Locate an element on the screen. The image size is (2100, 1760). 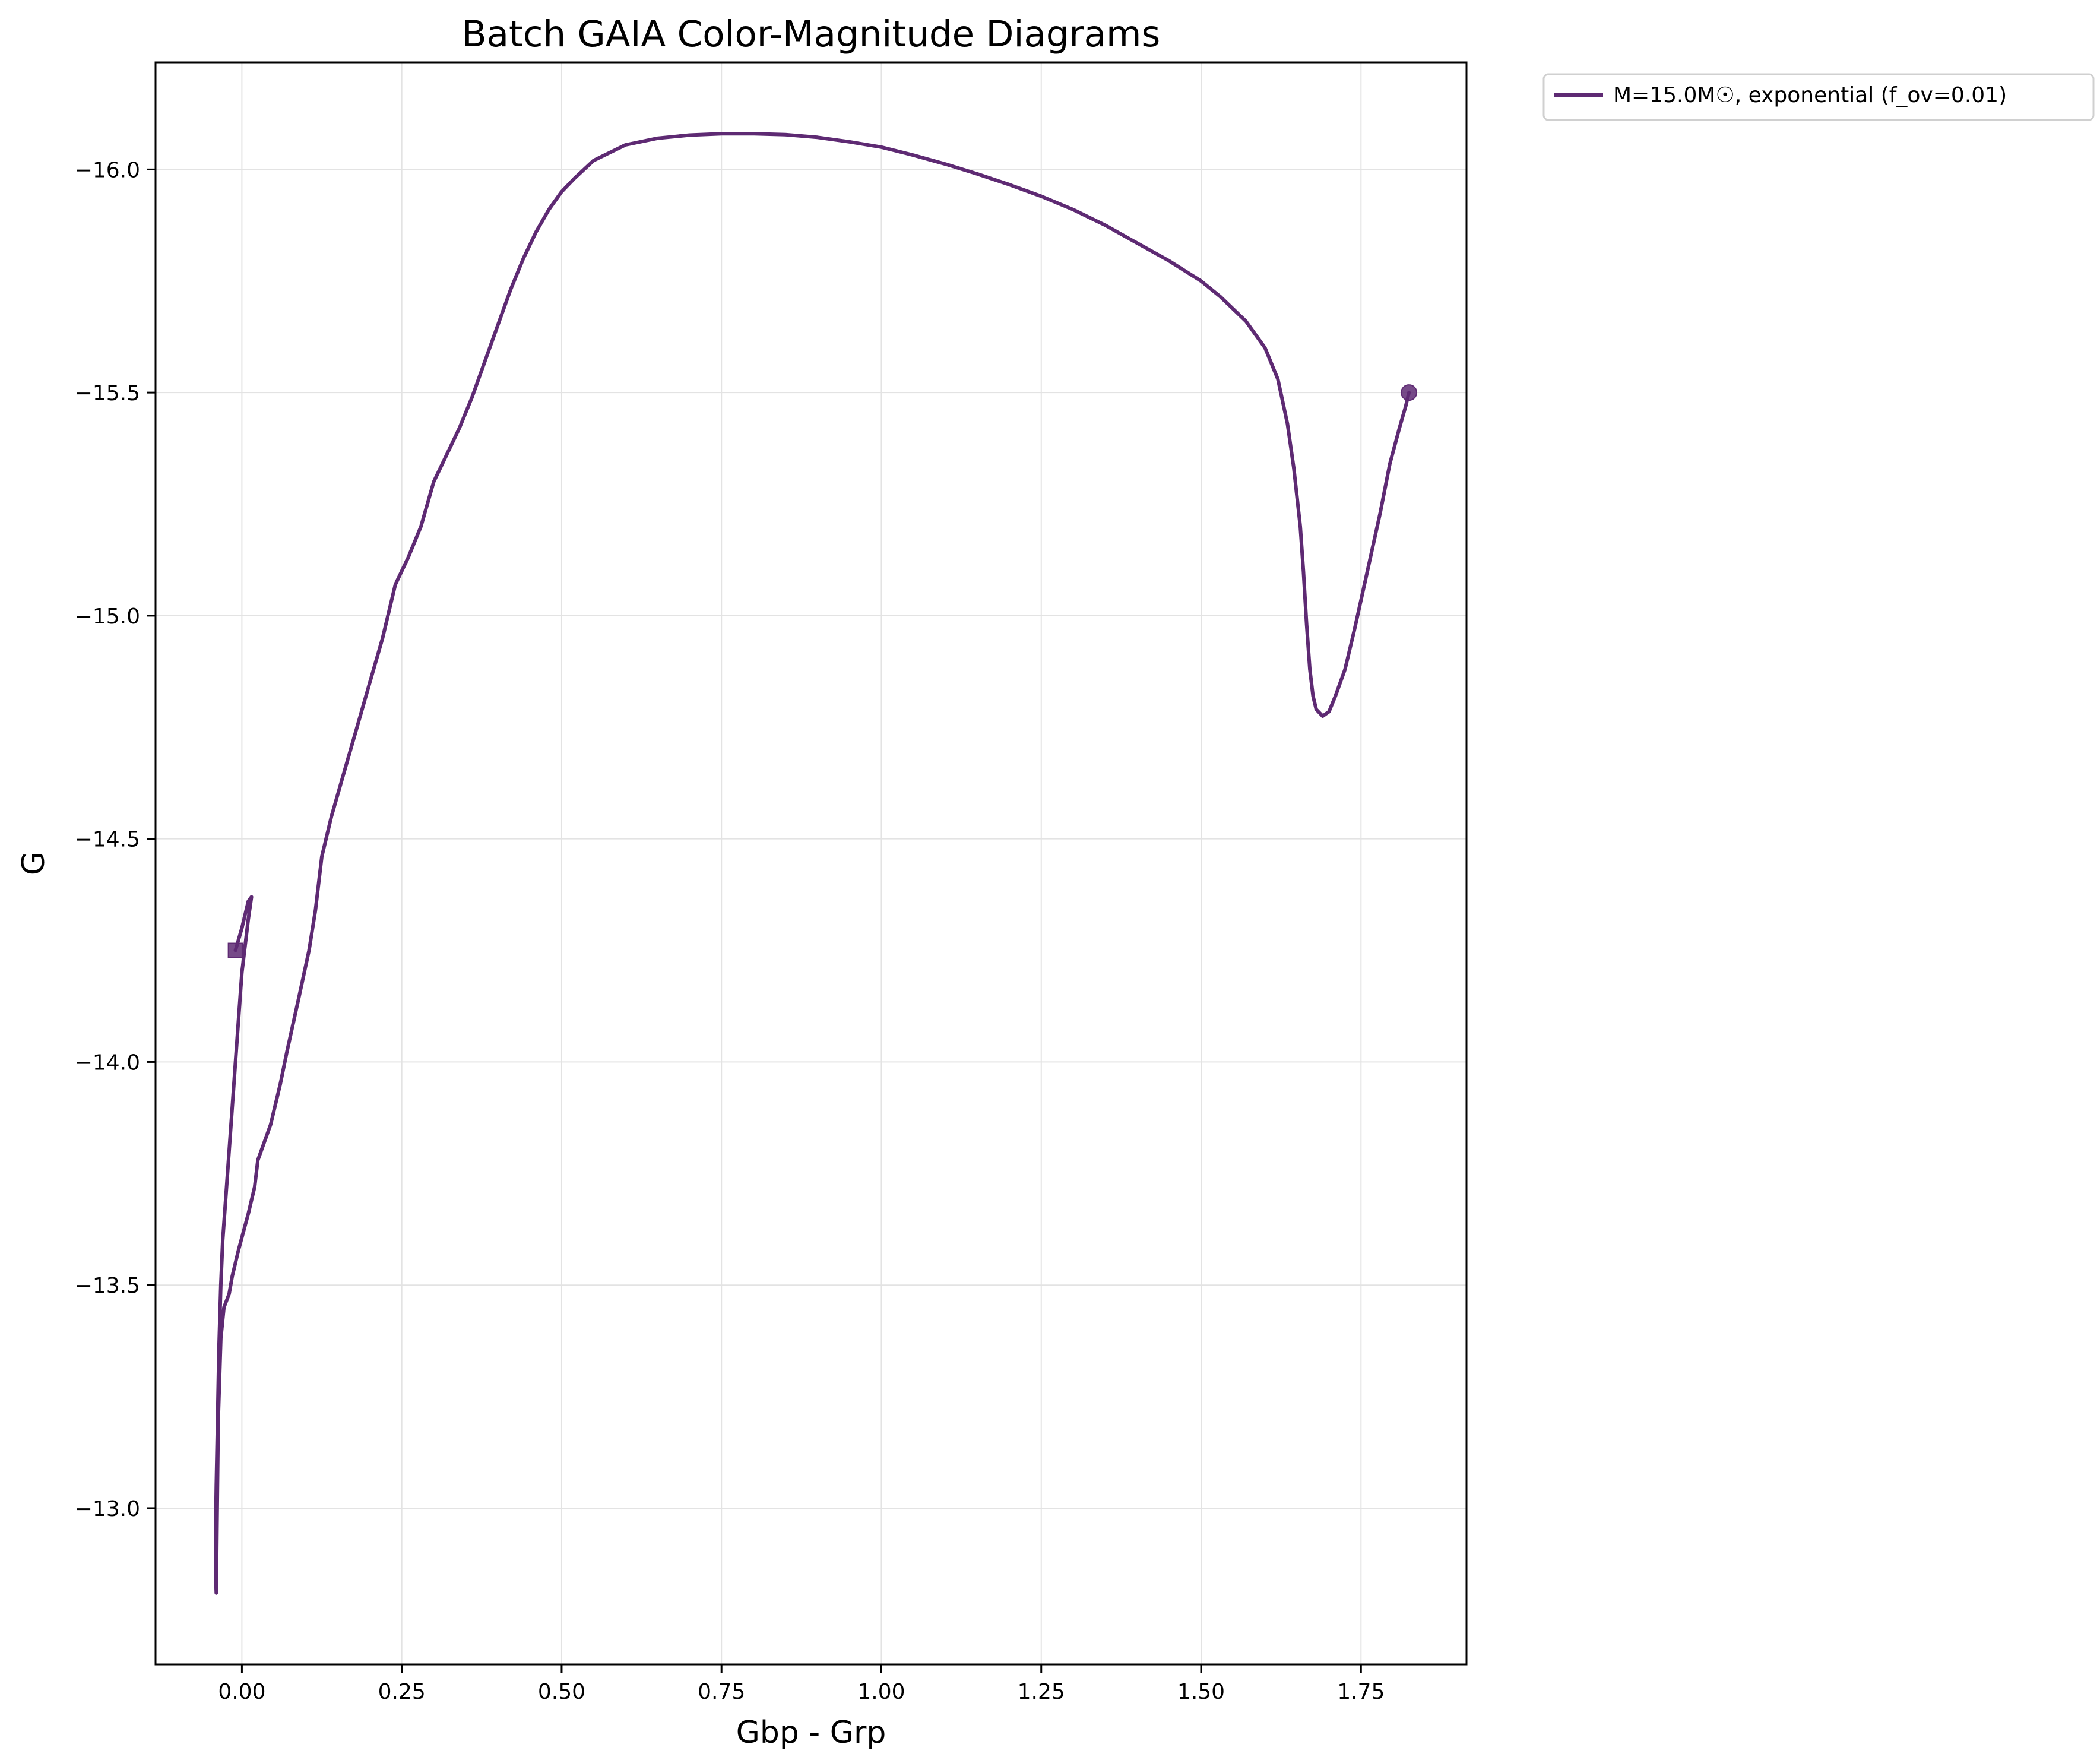
y-tick-label: −16.0 is located at coordinates (107, 170).